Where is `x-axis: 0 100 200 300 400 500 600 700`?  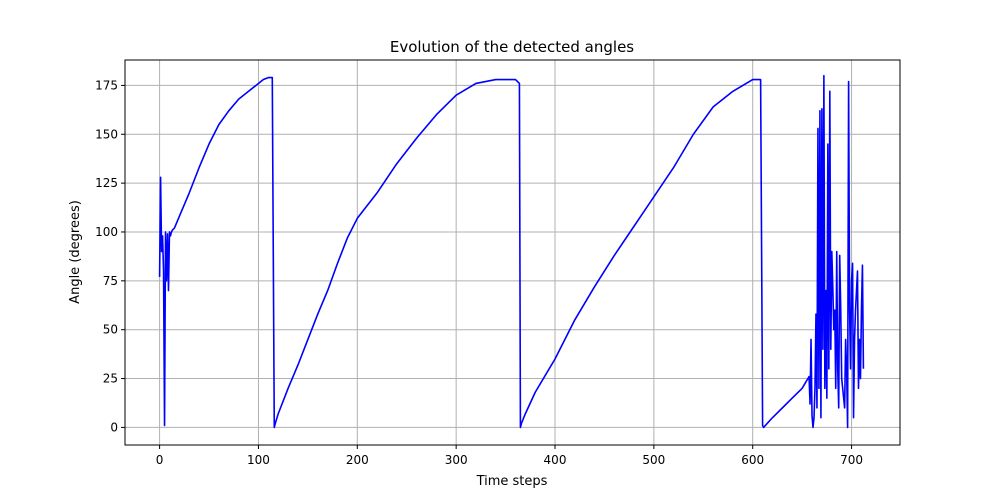 x-axis: 0 100 200 300 400 500 600 700 is located at coordinates (509, 456).